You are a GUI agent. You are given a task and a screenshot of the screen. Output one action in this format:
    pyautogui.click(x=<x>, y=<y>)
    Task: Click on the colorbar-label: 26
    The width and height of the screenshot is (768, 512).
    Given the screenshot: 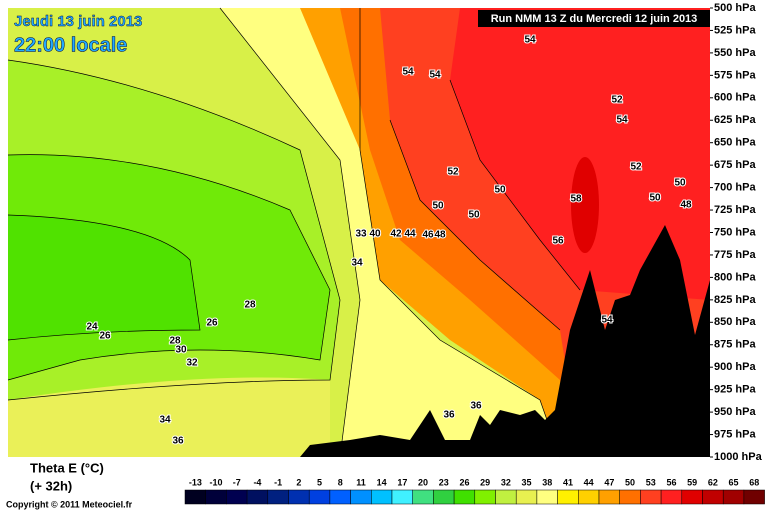 What is the action you would take?
    pyautogui.click(x=464, y=482)
    